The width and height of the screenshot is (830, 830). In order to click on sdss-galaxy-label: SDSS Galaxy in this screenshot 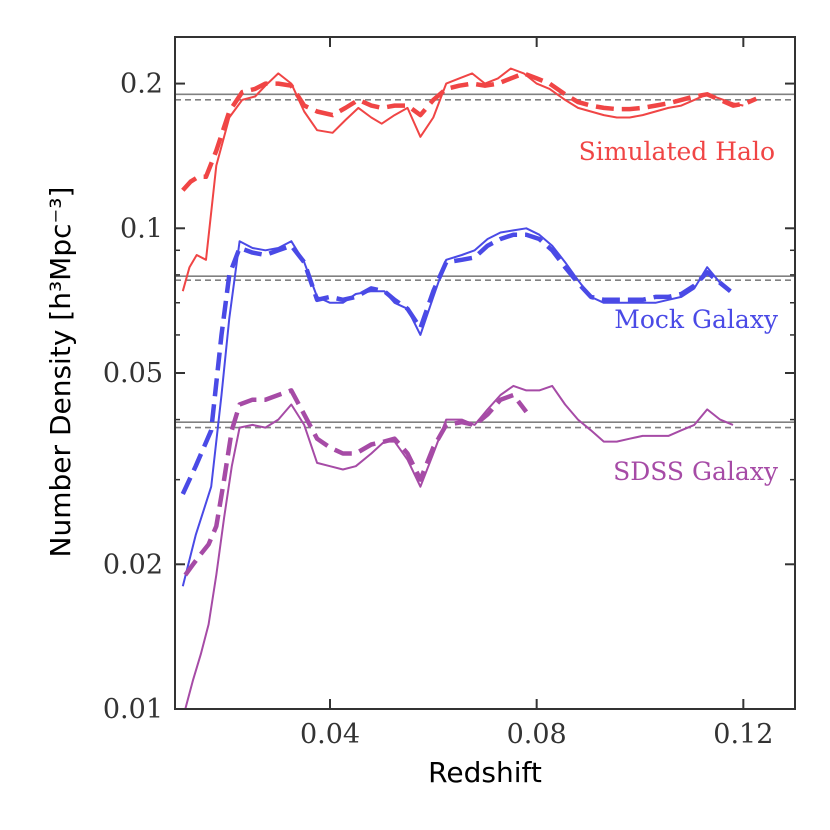, I will do `click(696, 471)`.